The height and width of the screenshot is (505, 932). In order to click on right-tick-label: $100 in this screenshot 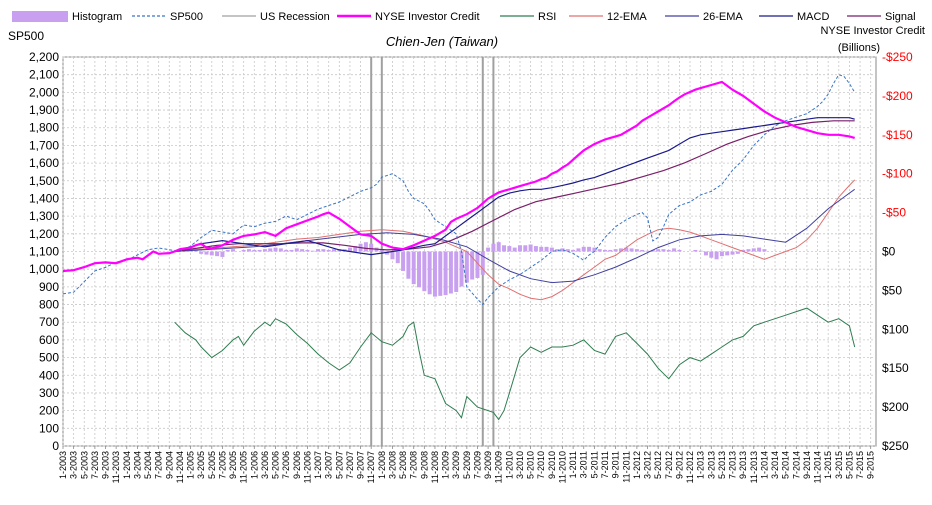, I will do `click(895, 329)`.